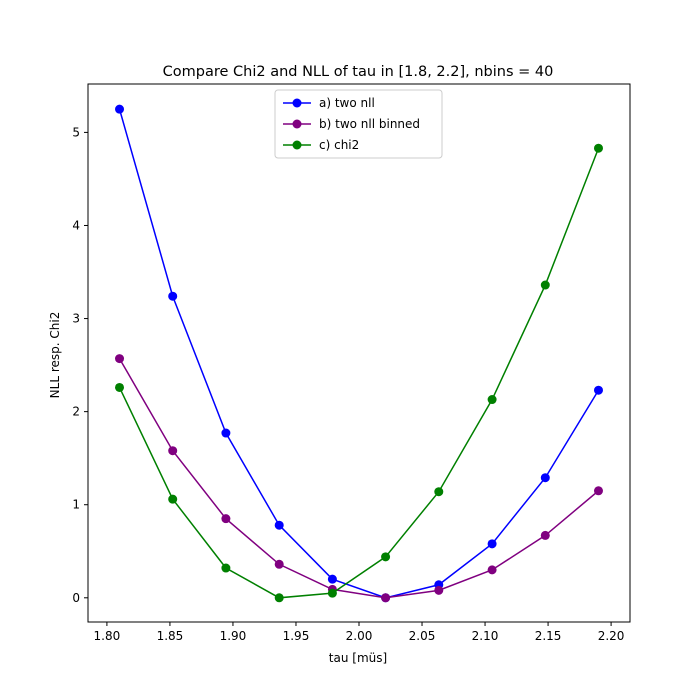  What do you see at coordinates (55, 355) in the screenshot?
I see `y-axis-label: NLL resp. Chi2` at bounding box center [55, 355].